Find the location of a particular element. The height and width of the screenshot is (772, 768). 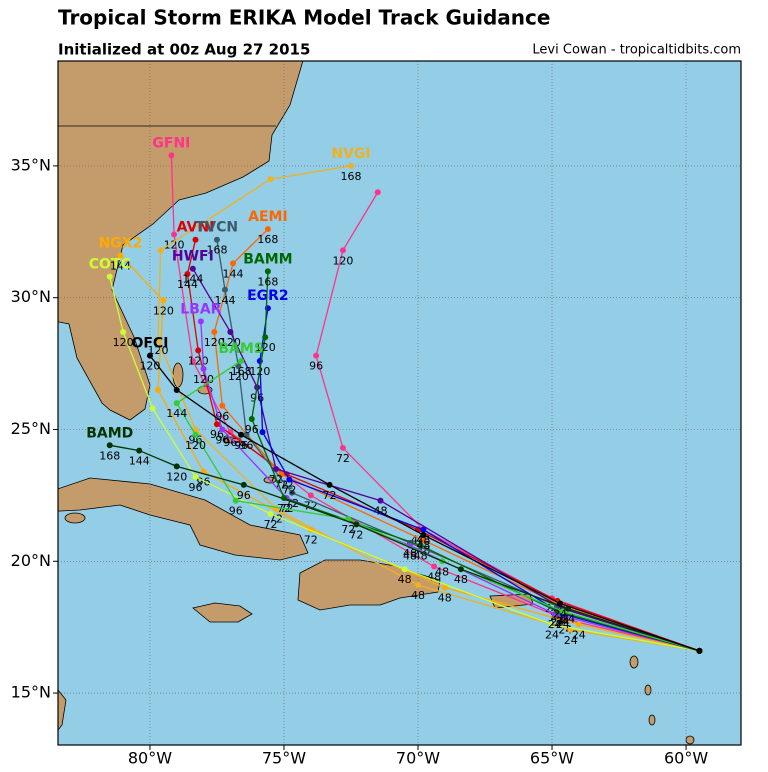

cuba is located at coordinates (183, 519).